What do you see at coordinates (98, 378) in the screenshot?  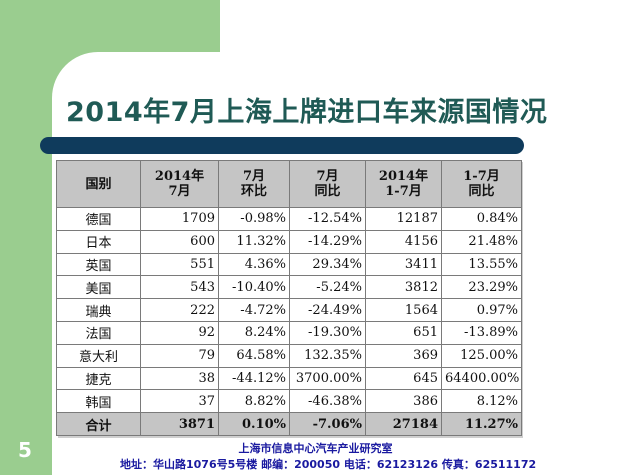 I see `country-cell: 捷克` at bounding box center [98, 378].